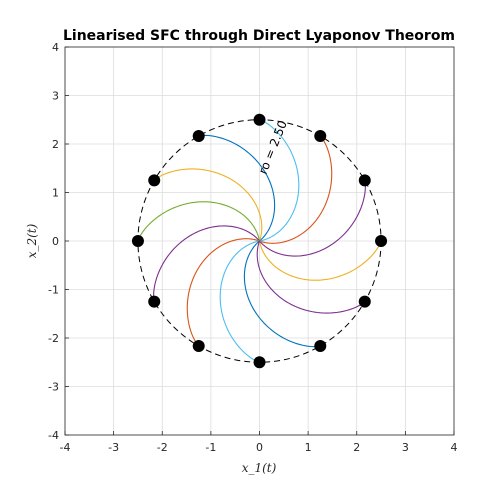 This screenshot has height=500, width=500. Describe the element at coordinates (55, 47) in the screenshot. I see `y-tick-label: 4` at that location.